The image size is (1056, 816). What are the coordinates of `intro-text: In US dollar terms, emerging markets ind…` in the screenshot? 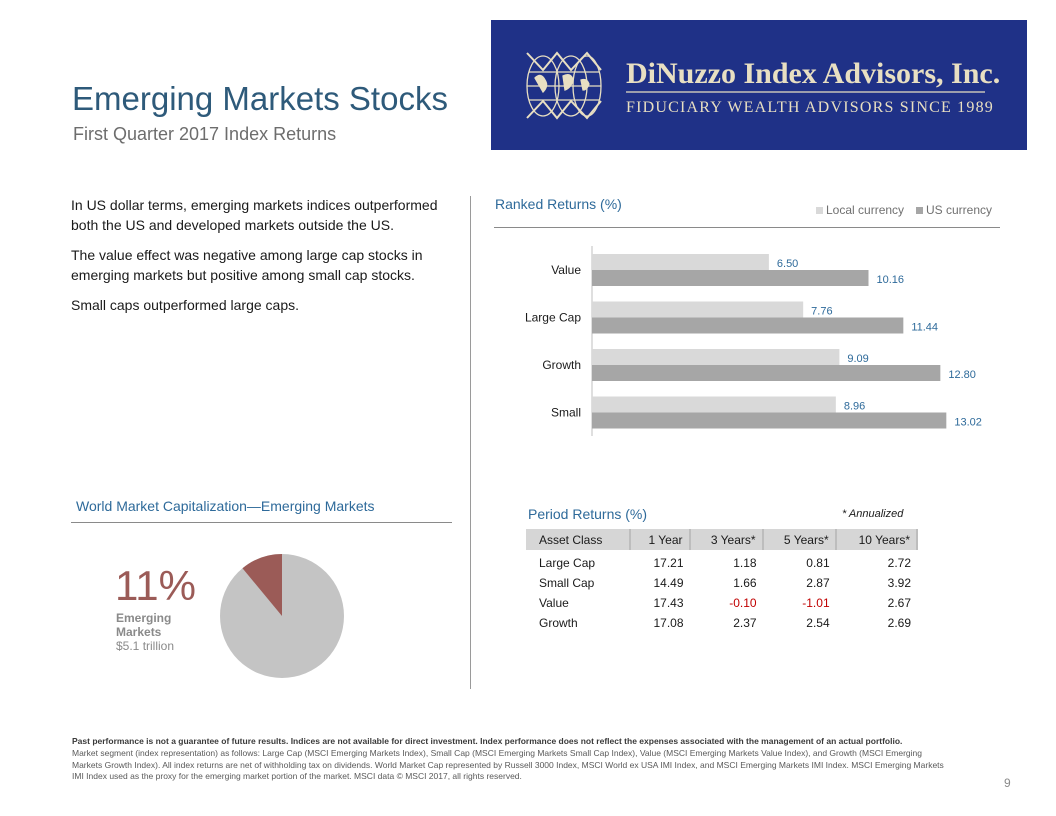 It's located at (268, 260).